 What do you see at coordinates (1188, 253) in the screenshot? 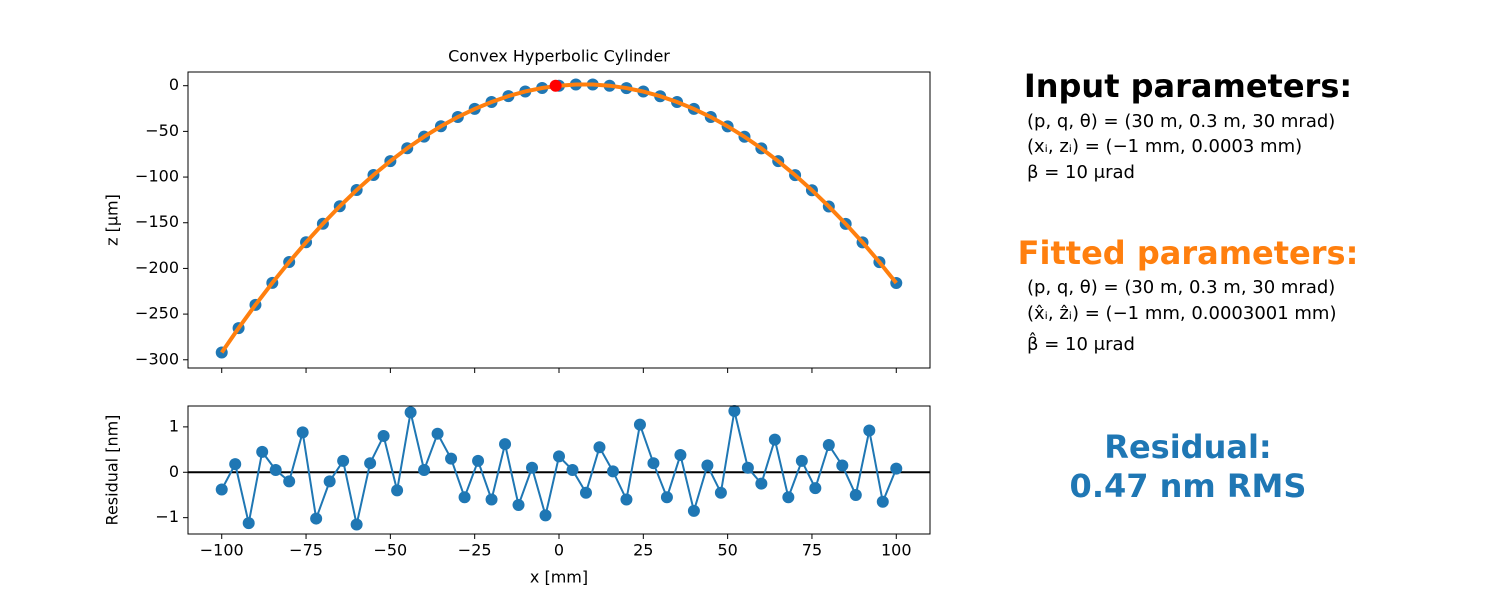
I see `fitted-title: Fitted parameters:` at bounding box center [1188, 253].